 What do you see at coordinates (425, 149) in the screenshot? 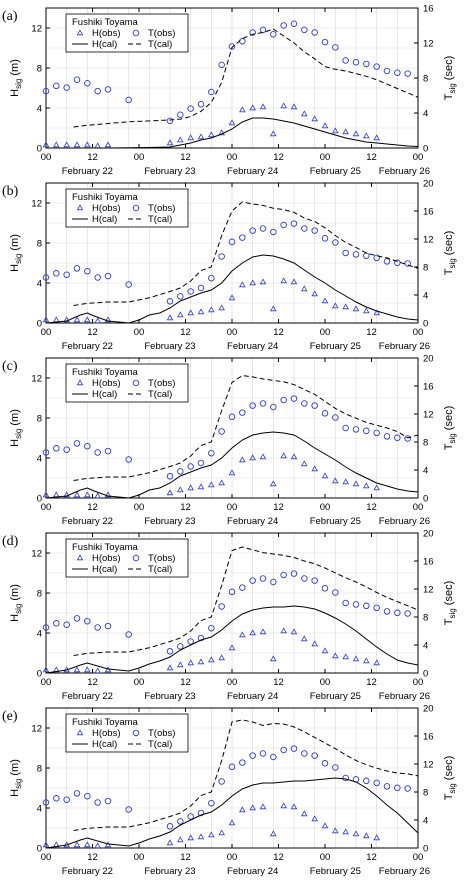
I see `y-right-tick-label: 0` at bounding box center [425, 149].